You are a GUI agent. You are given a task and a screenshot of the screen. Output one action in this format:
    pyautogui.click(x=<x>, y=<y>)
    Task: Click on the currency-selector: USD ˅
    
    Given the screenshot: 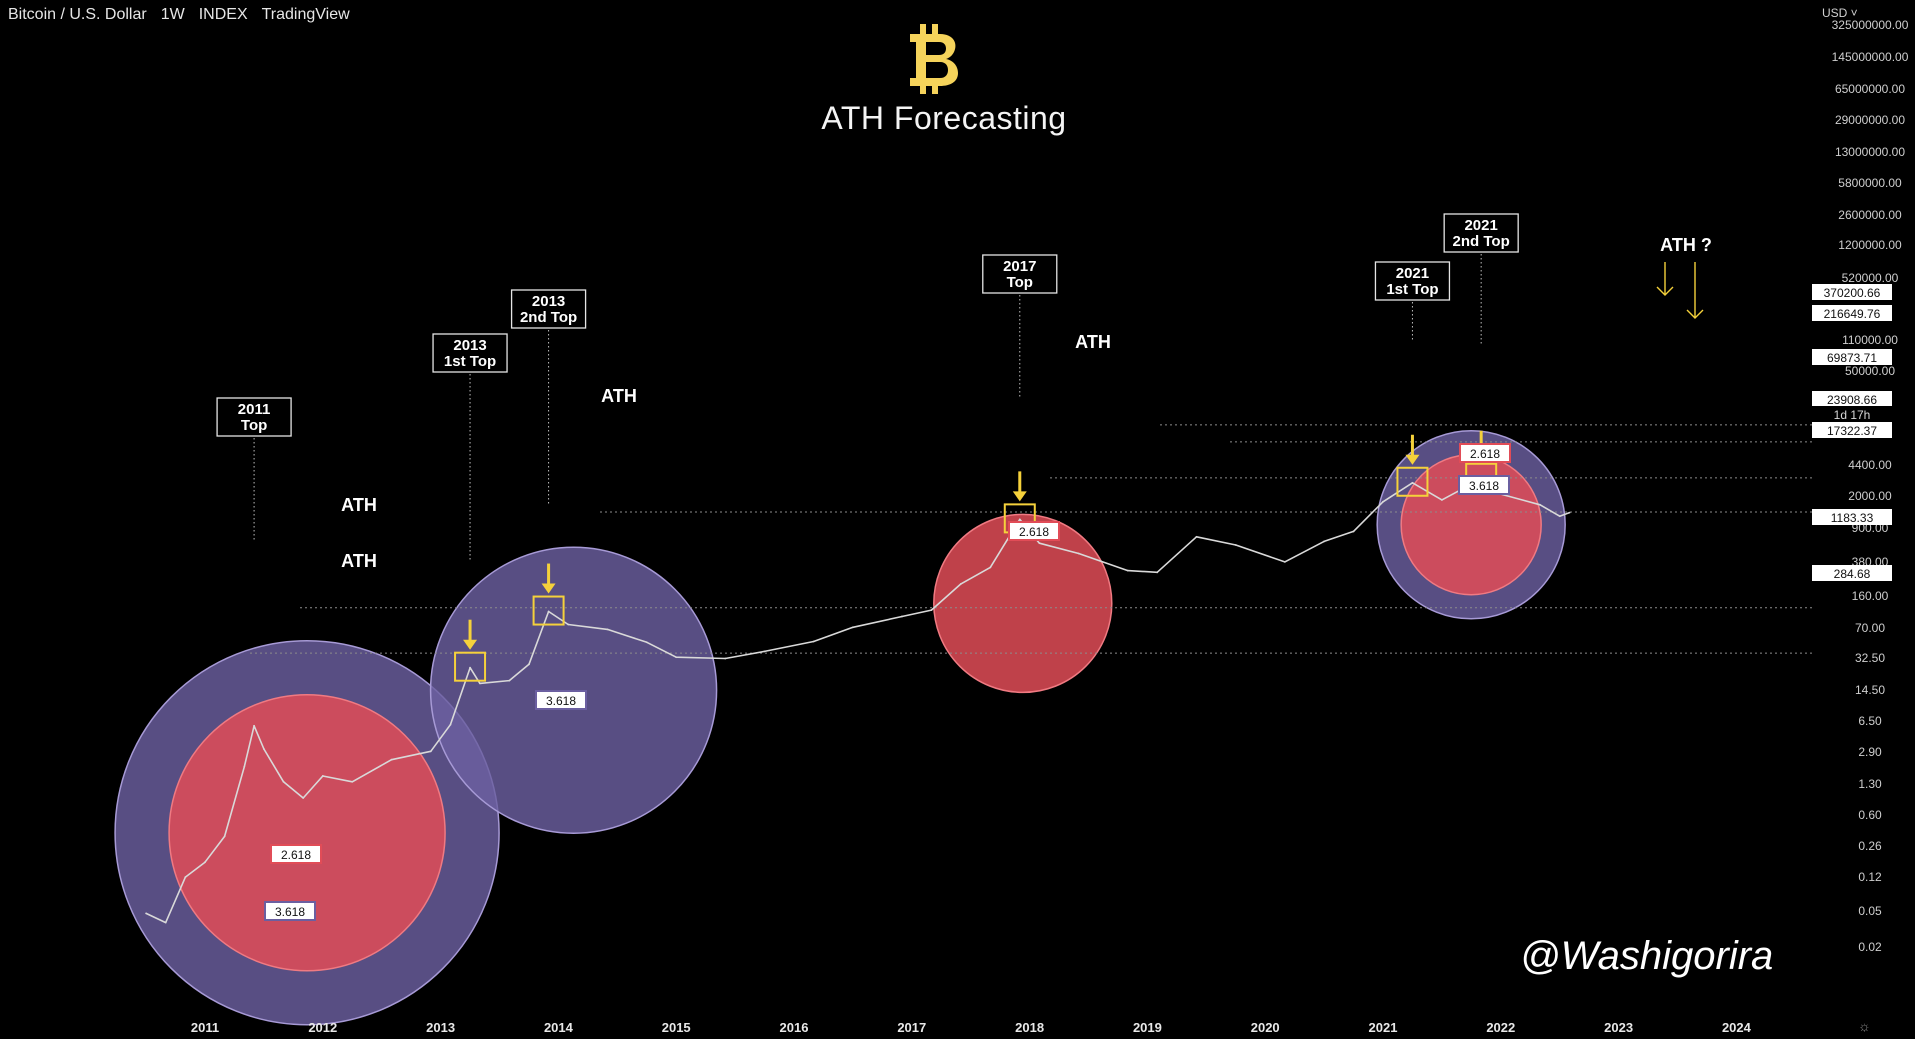 What is the action you would take?
    pyautogui.click(x=1840, y=13)
    